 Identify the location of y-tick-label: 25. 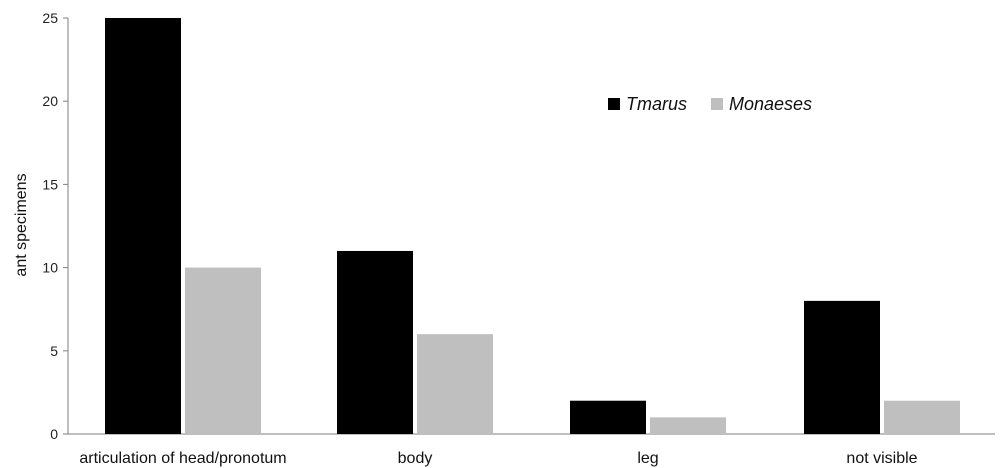
(50, 18).